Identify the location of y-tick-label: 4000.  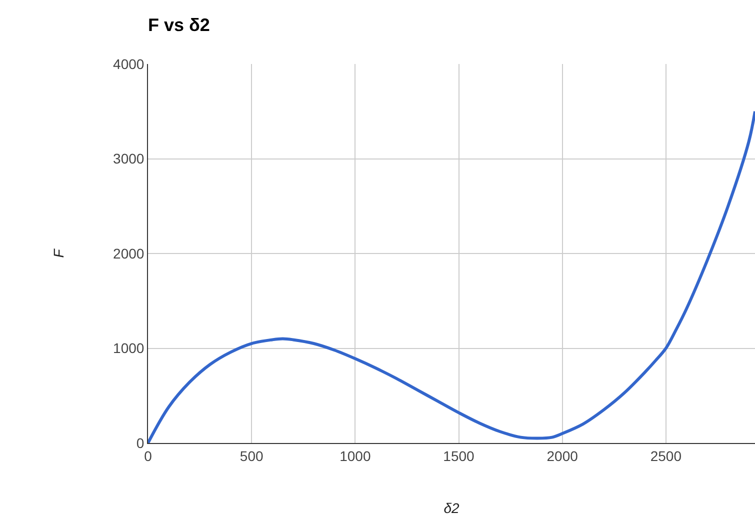
(128, 64).